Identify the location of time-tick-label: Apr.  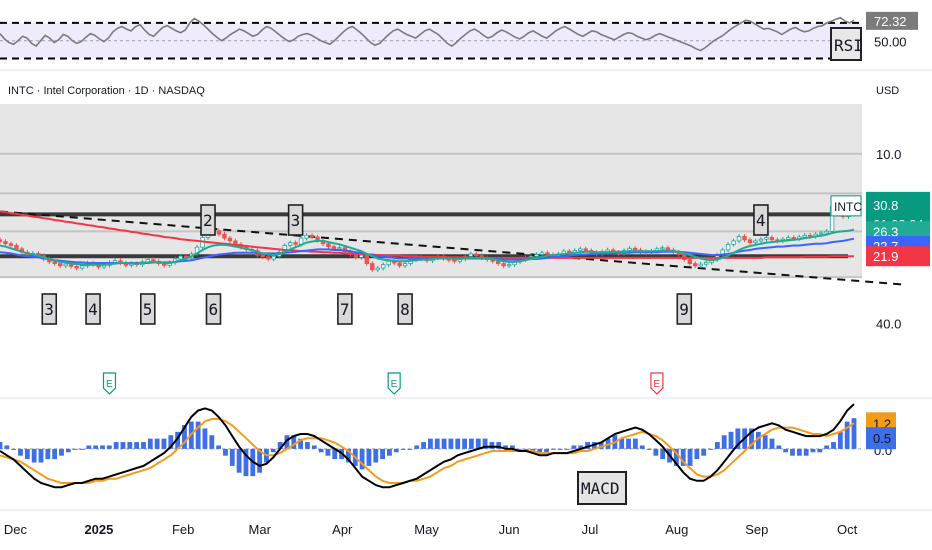
(342, 529).